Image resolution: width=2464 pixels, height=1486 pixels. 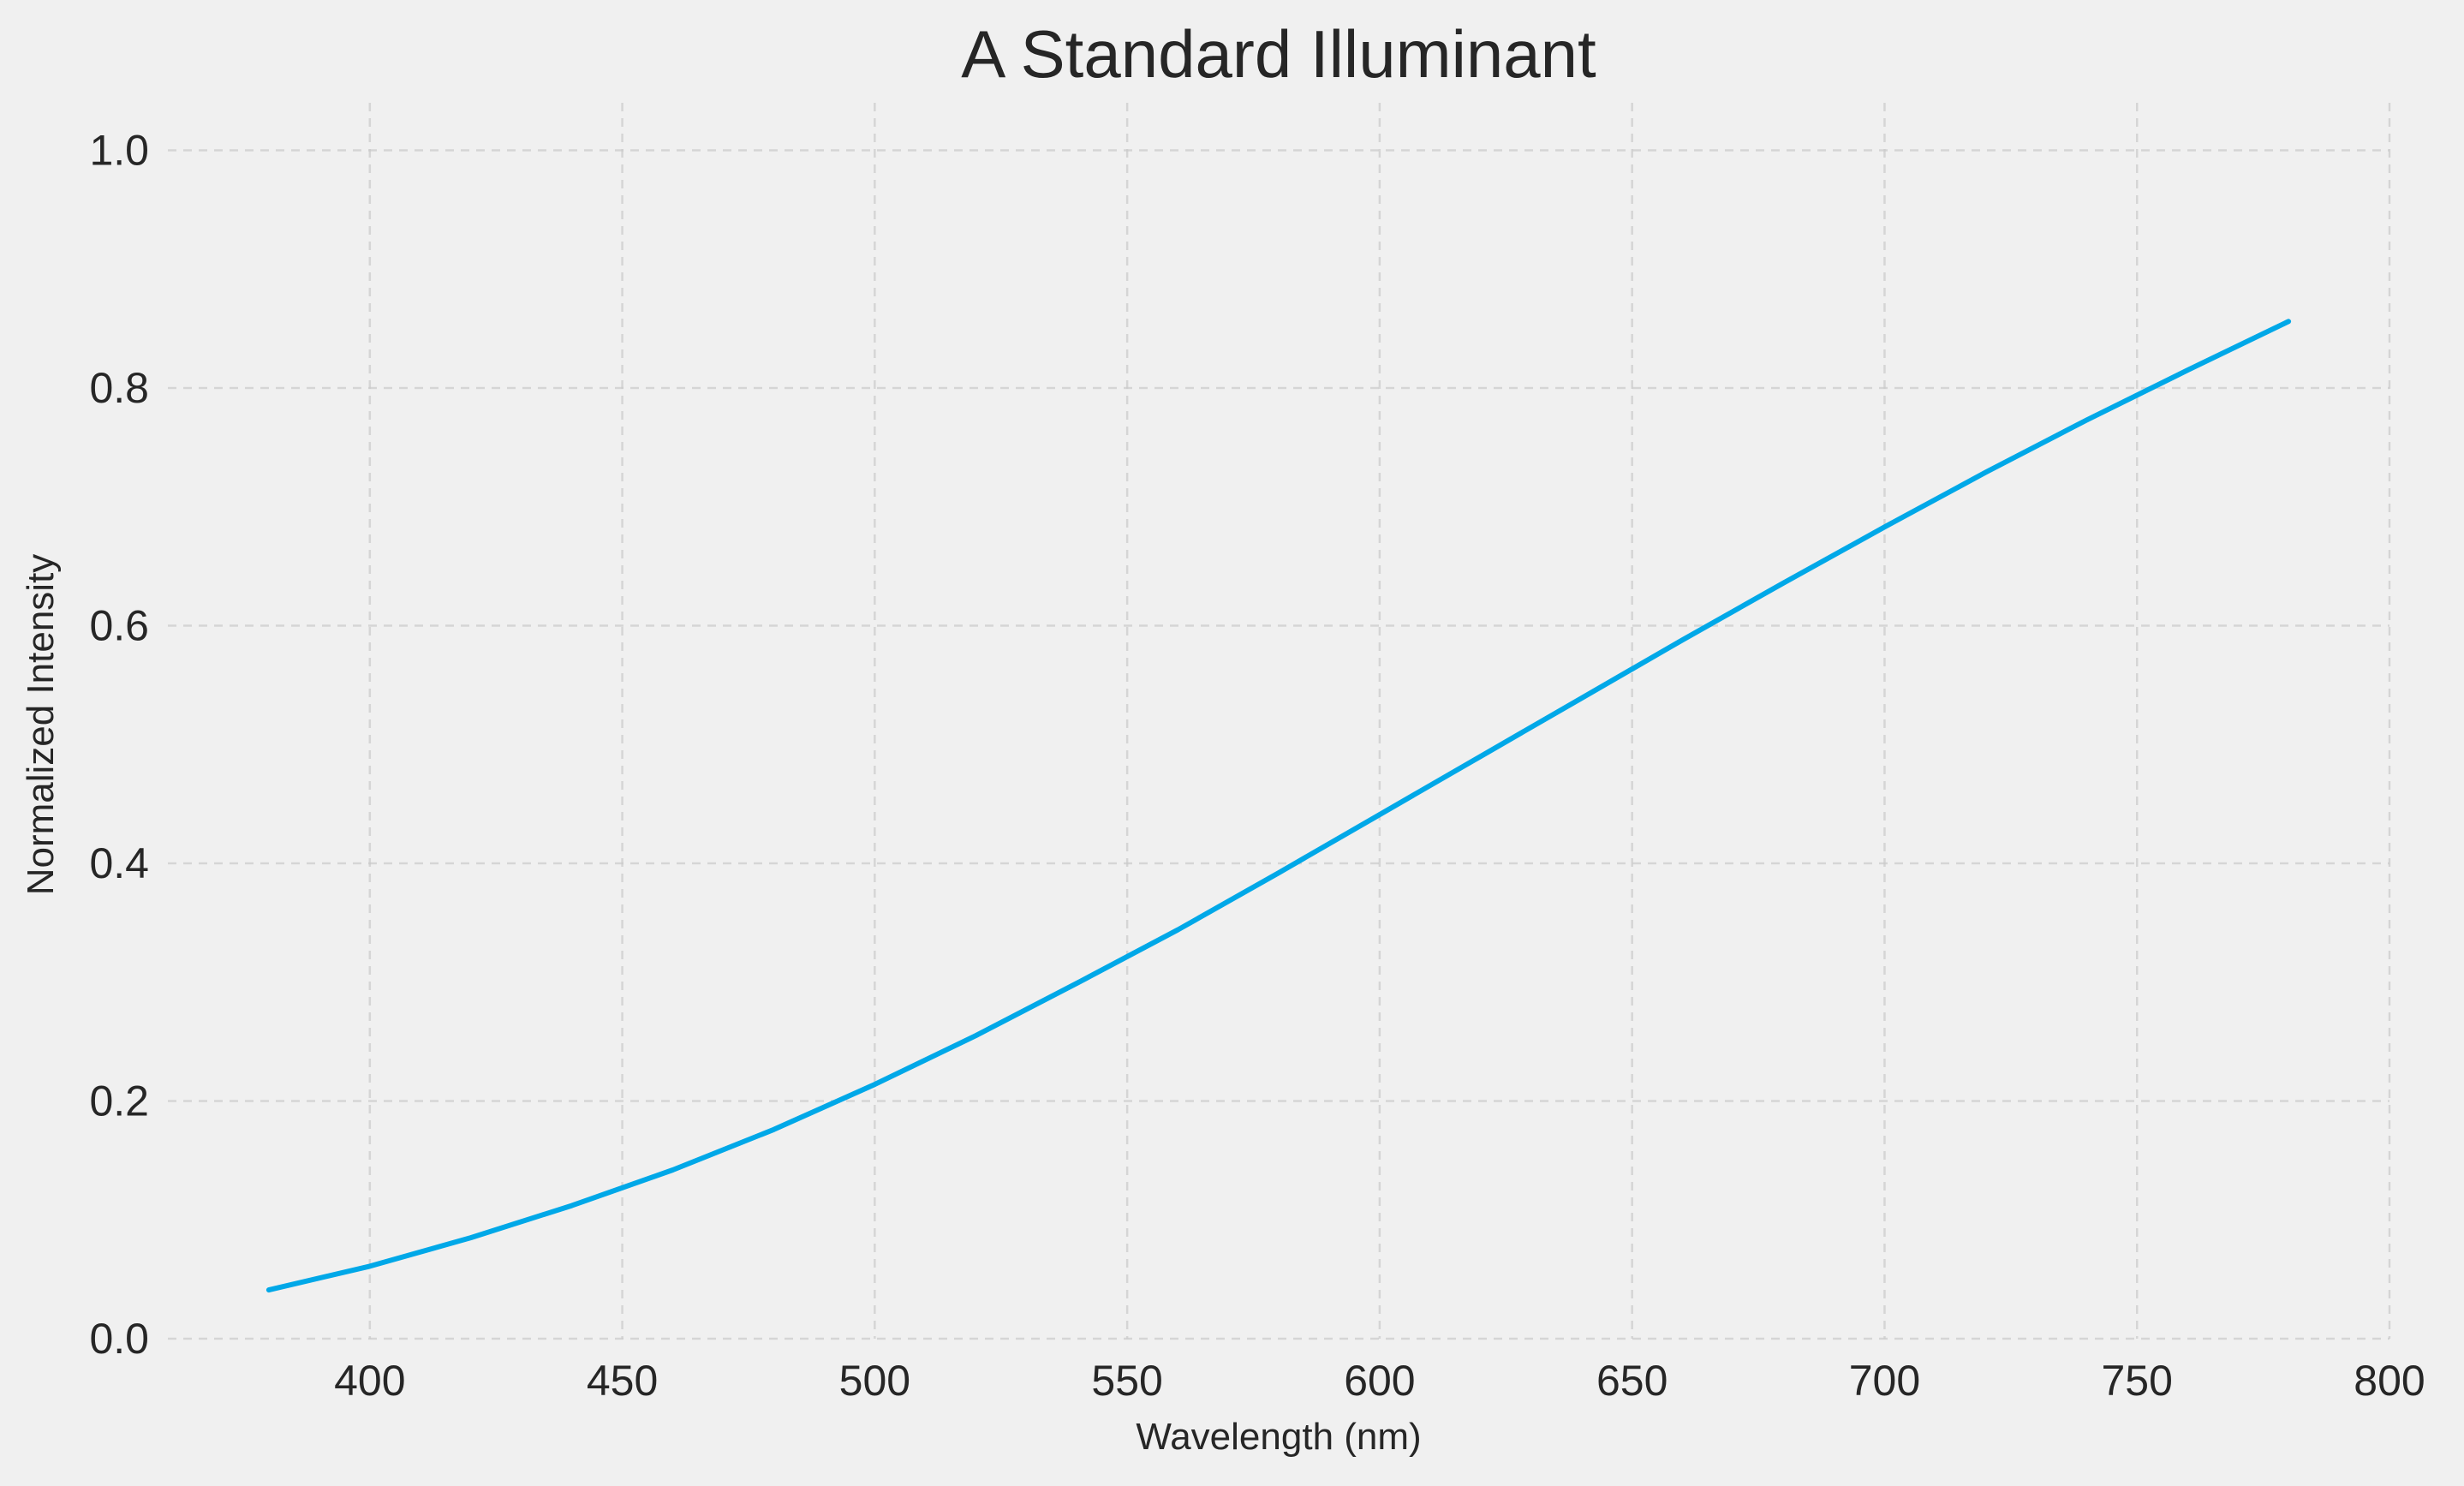 I want to click on x-tick-label: 500, so click(x=874, y=1381).